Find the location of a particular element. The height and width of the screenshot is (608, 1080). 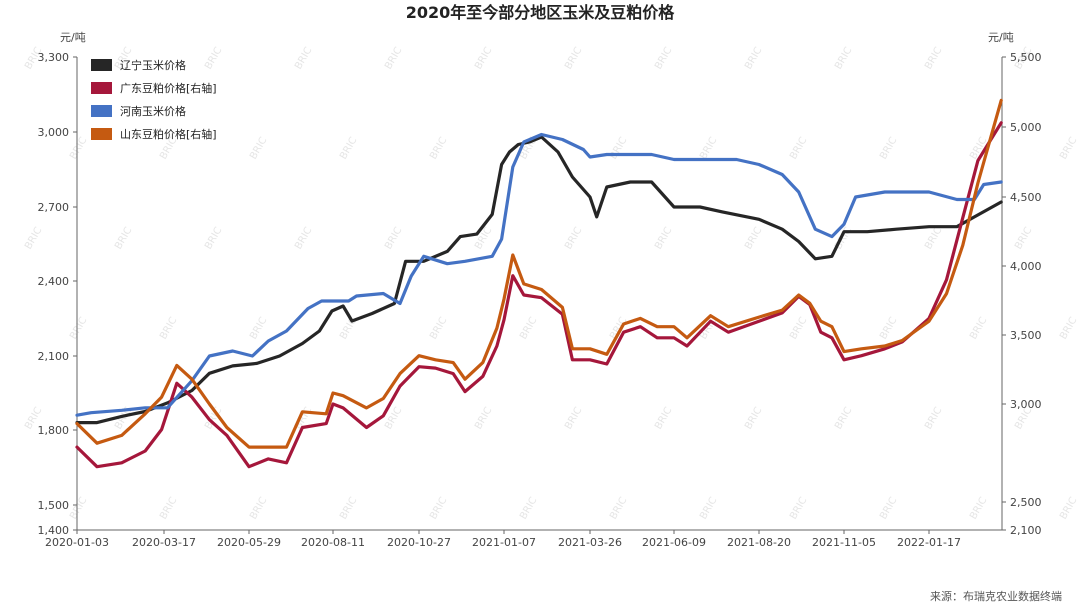

legend-item-1: 广东豆粕价格[右轴] is located at coordinates (154, 88).